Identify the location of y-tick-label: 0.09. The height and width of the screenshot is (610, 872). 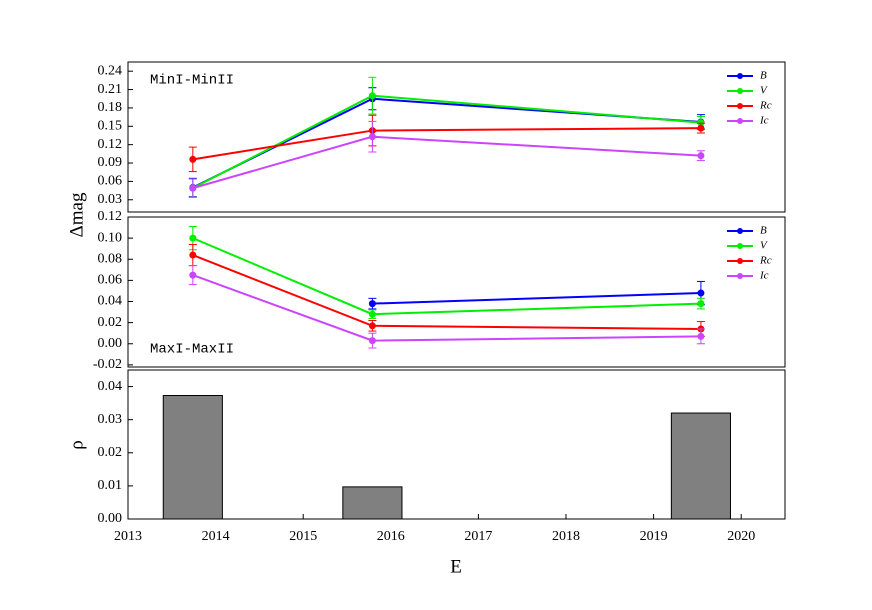
(110, 162).